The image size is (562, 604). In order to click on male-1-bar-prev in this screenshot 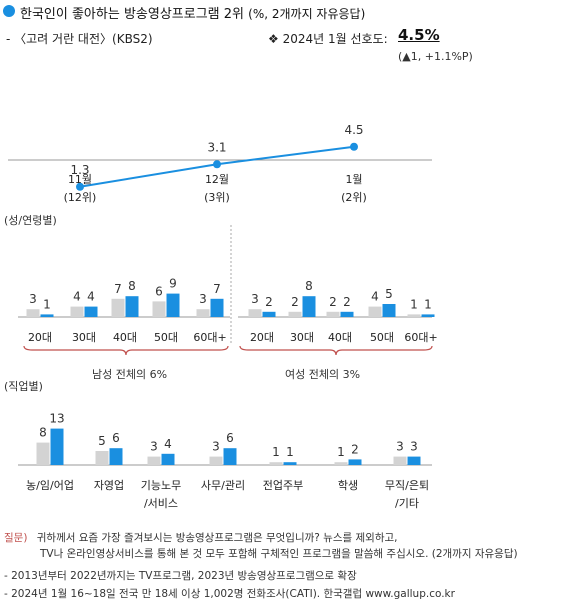, I will do `click(33, 313)`.